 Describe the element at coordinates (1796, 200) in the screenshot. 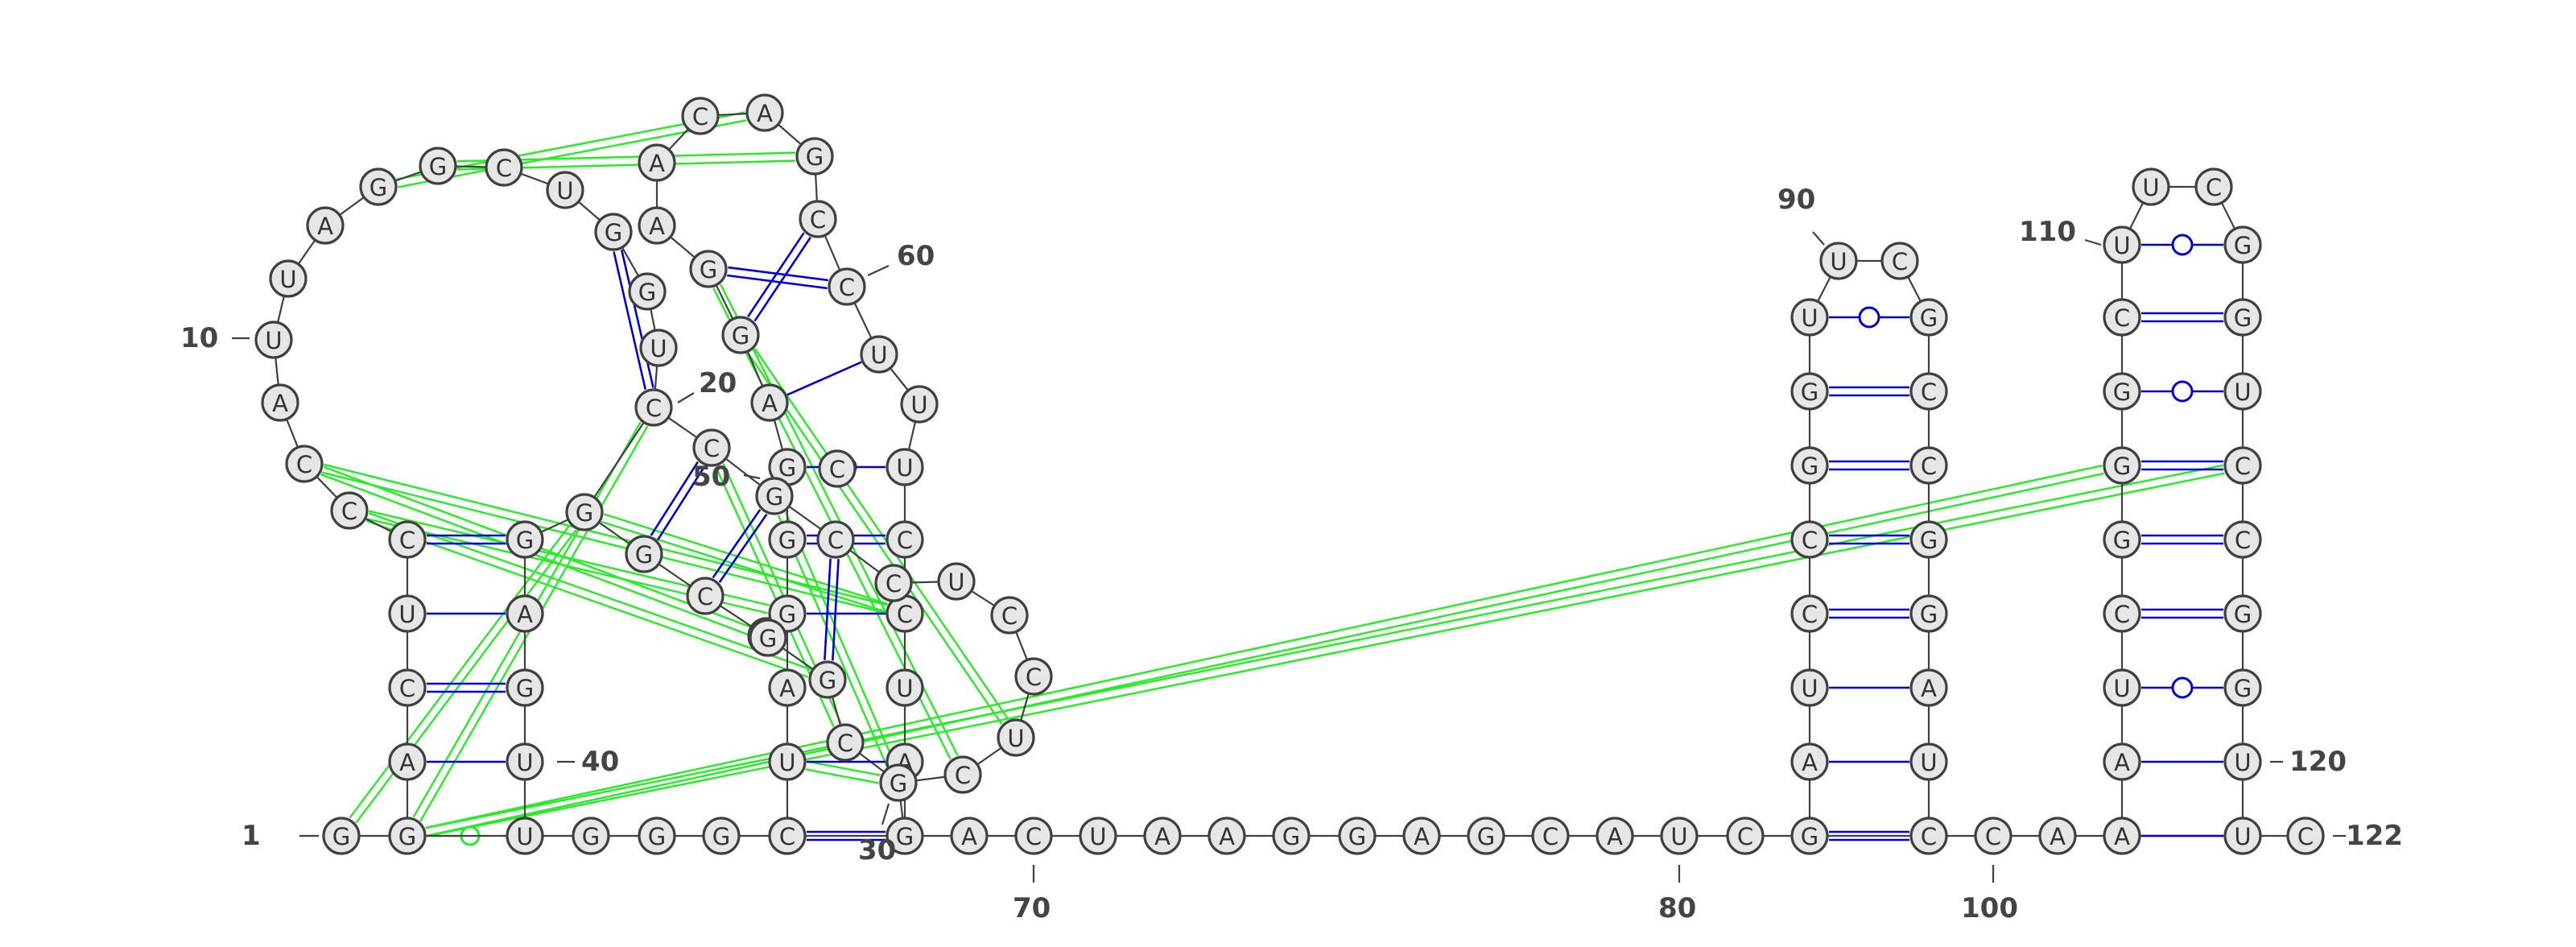

I see `position-label: 90` at that location.